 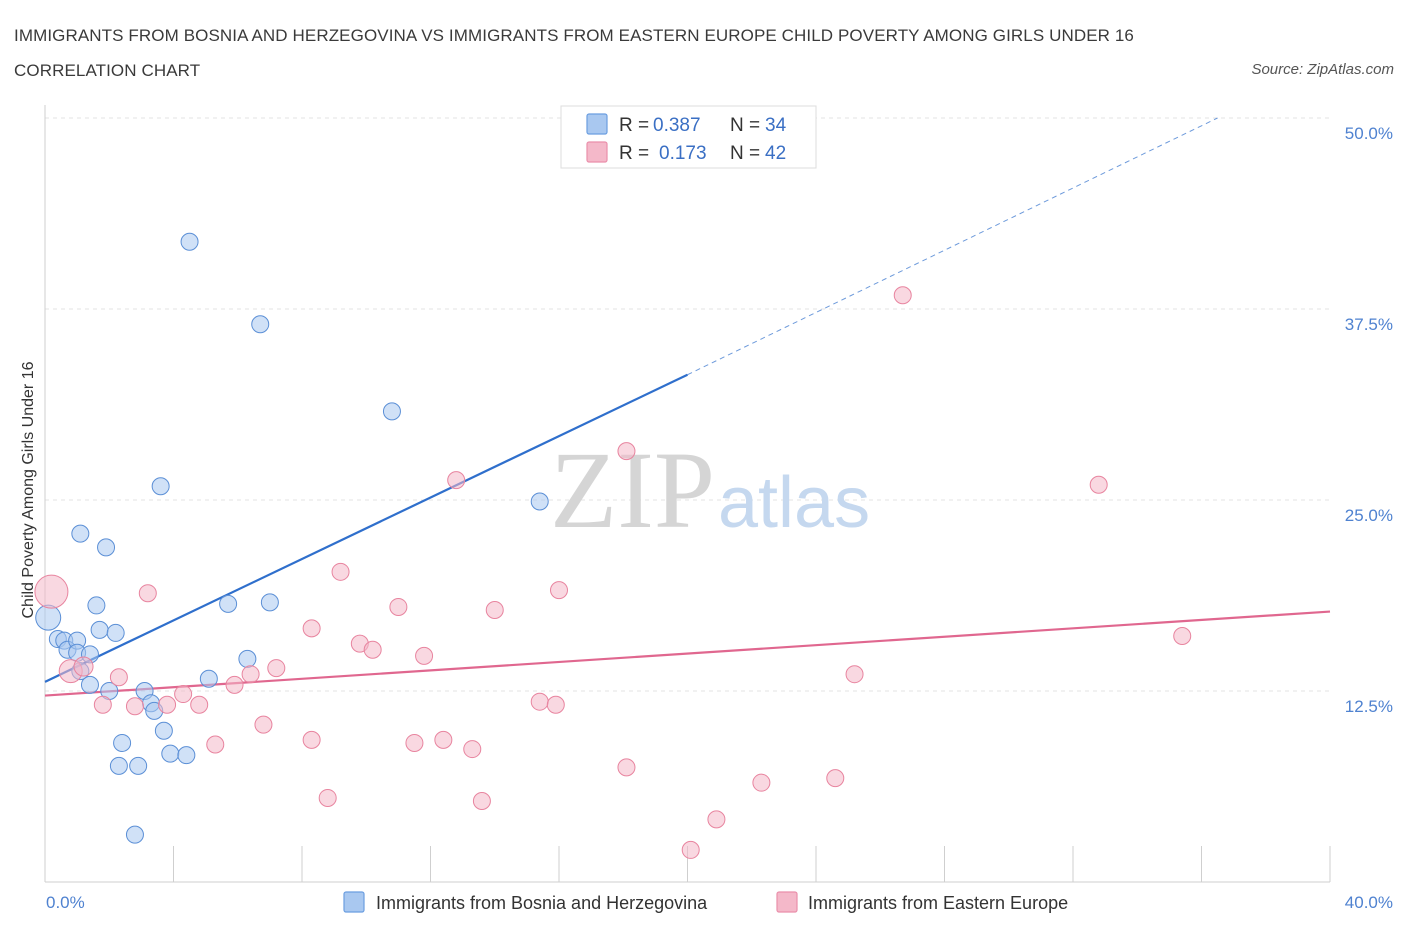 What do you see at coordinates (775, 153) in the screenshot?
I see `legend-n-value-2: 42` at bounding box center [775, 153].